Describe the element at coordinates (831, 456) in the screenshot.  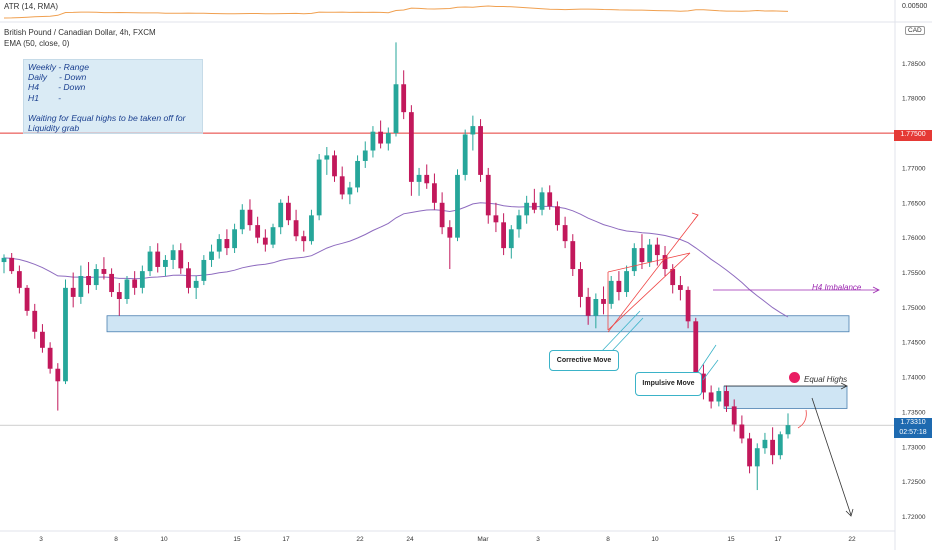
I see `projection-line` at that location.